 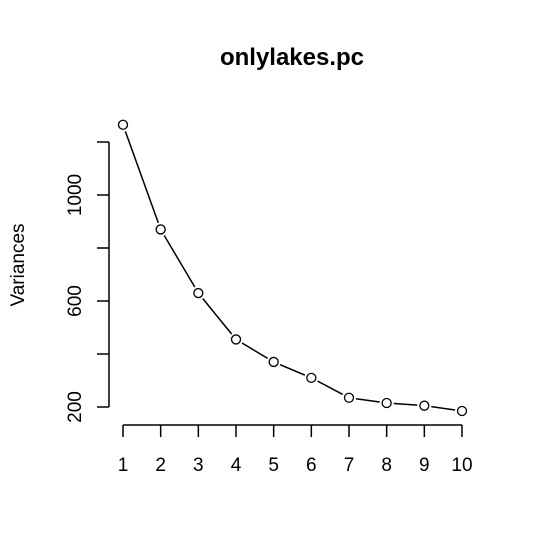 I want to click on x-tick-label-1: 1, so click(x=123, y=465).